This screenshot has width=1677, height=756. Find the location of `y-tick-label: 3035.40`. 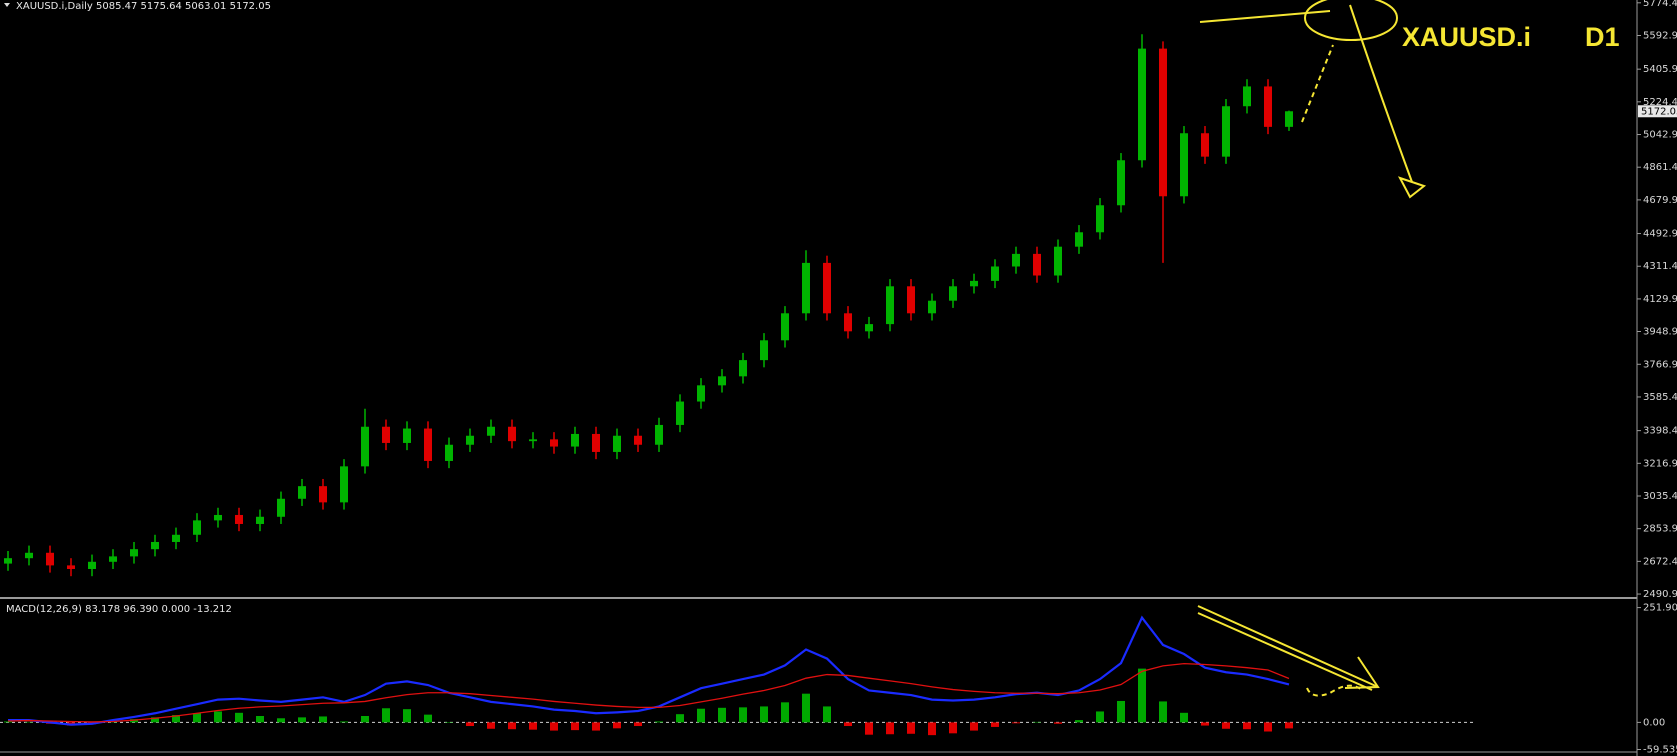

y-tick-label: 3035.40 is located at coordinates (1660, 496).